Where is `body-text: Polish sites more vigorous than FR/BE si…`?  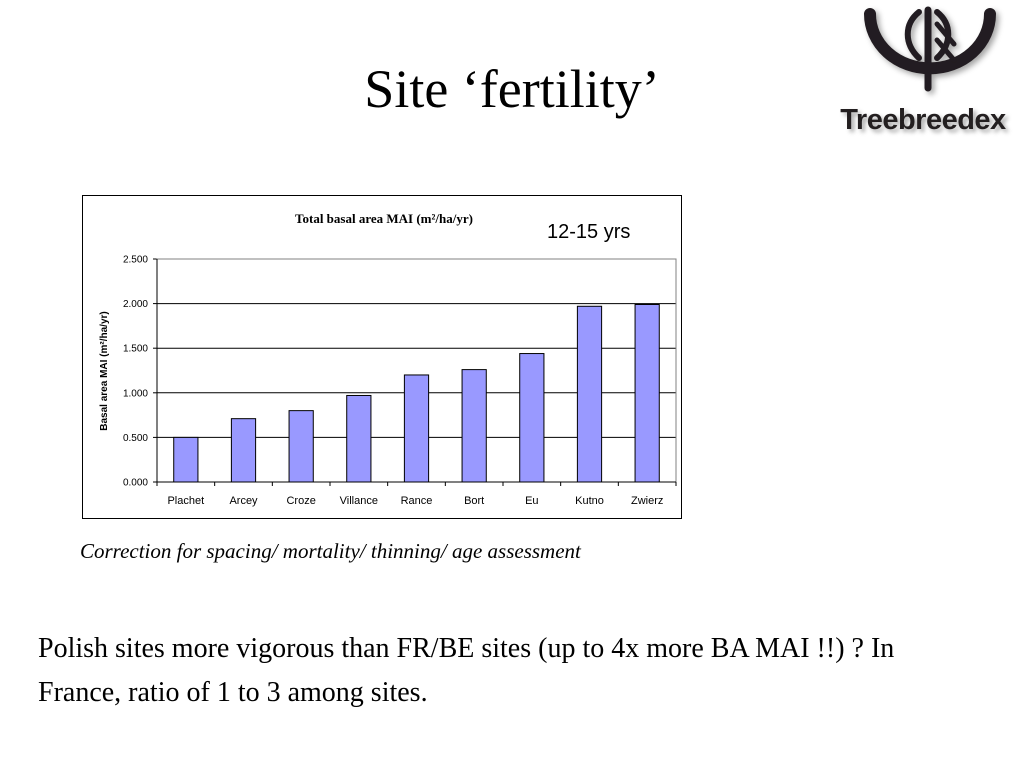 body-text: Polish sites more vigorous than FR/BE si… is located at coordinates (466, 670).